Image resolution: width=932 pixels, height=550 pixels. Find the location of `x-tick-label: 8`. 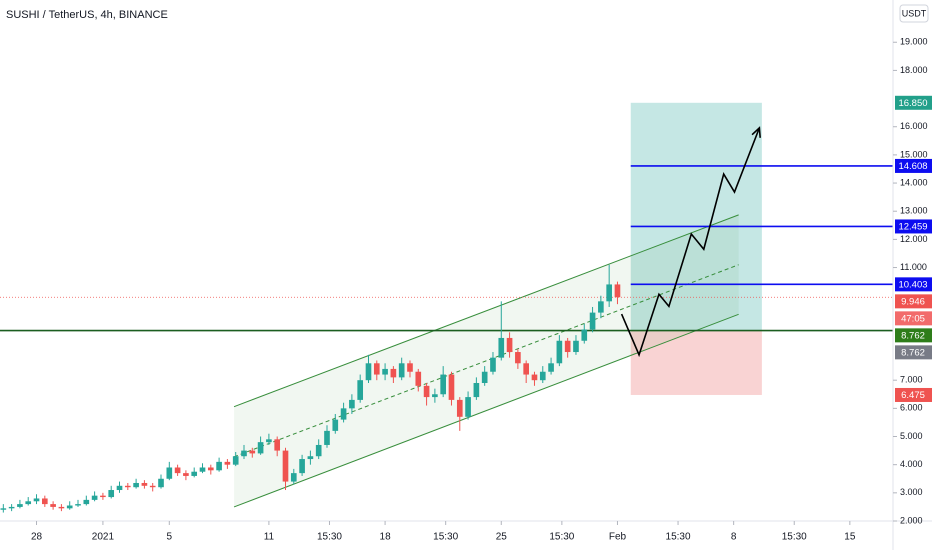

x-tick-label: 8 is located at coordinates (734, 537).